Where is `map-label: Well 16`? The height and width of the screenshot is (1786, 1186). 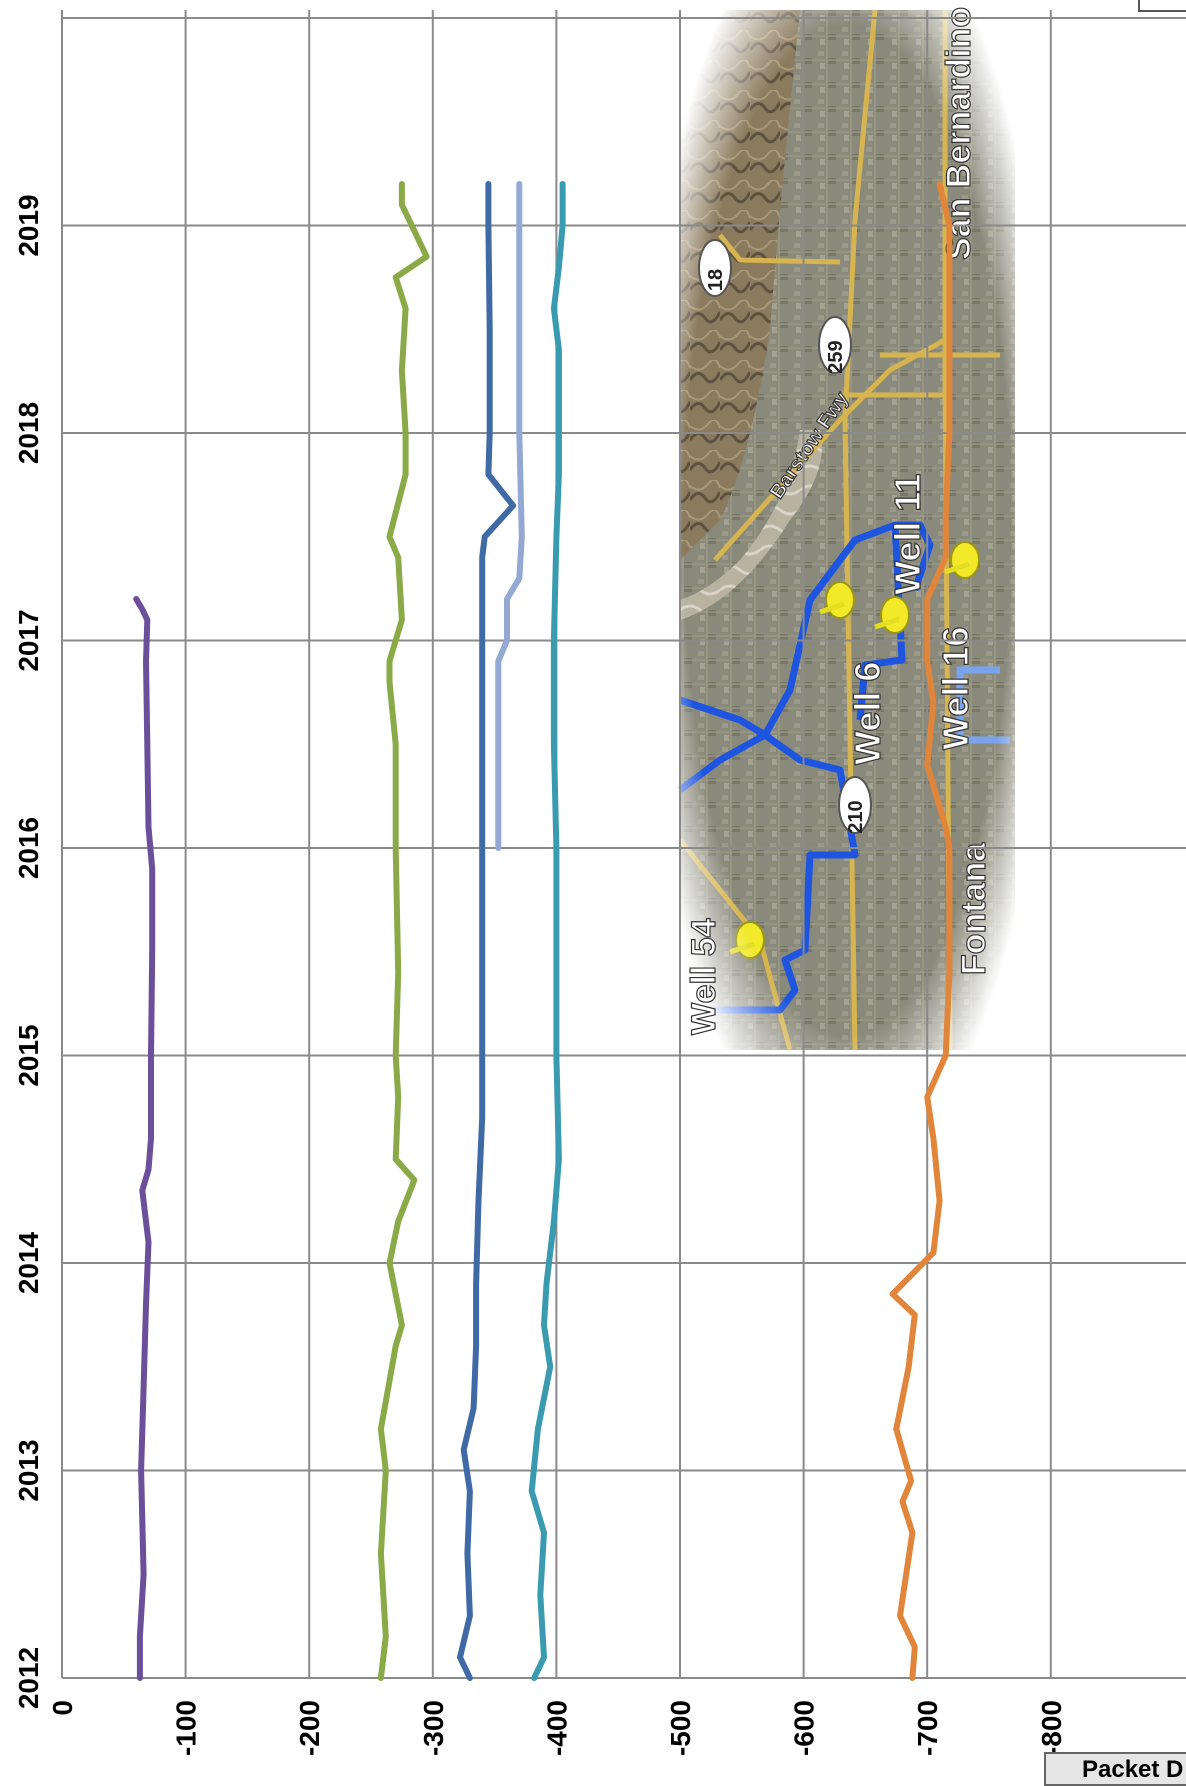 map-label: Well 16 is located at coordinates (955, 688).